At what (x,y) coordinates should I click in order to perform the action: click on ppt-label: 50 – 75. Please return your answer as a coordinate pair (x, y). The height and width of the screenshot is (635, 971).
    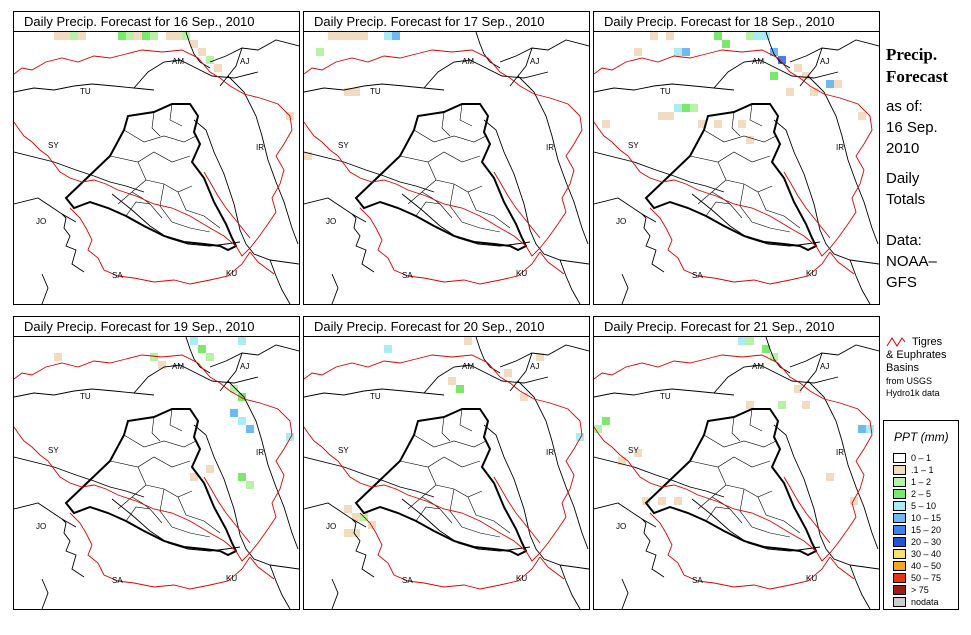
    Looking at the image, I should click on (926, 578).